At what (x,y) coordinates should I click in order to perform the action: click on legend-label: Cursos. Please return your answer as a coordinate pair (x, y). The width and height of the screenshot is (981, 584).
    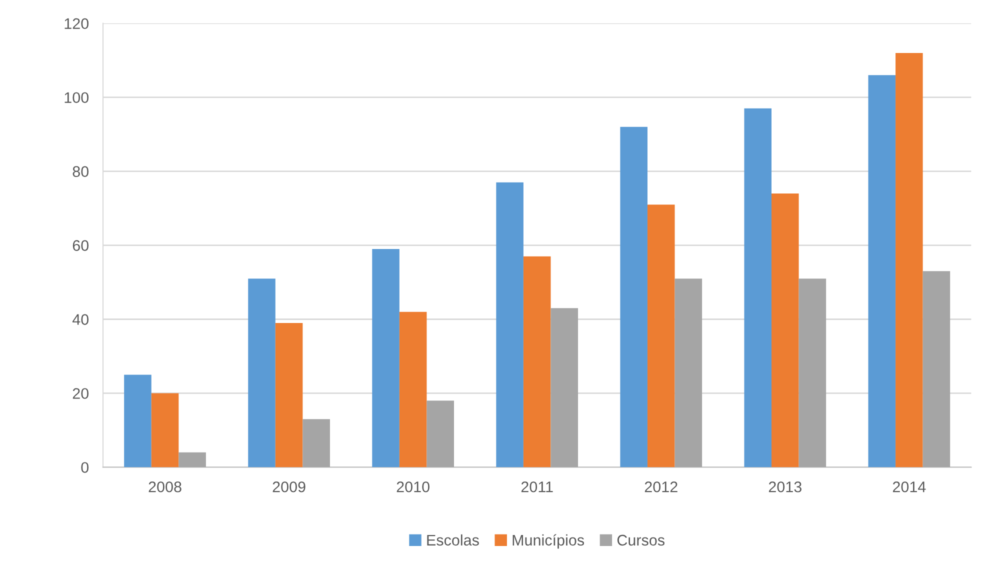
    Looking at the image, I should click on (640, 540).